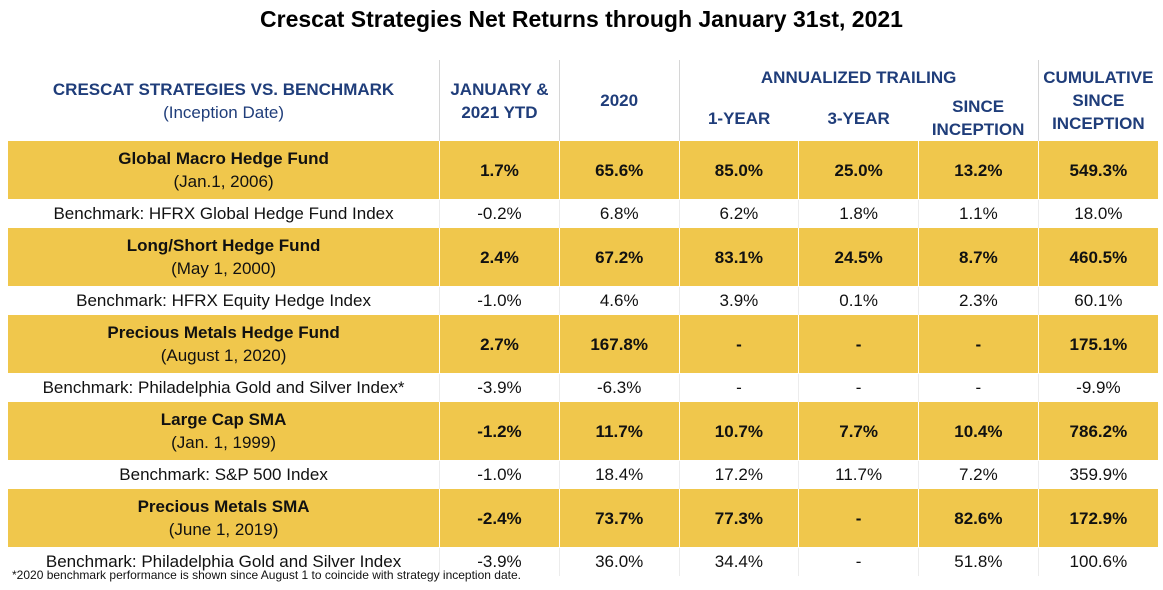  What do you see at coordinates (978, 387) in the screenshot?
I see `benchmark-value-since-inception: -` at bounding box center [978, 387].